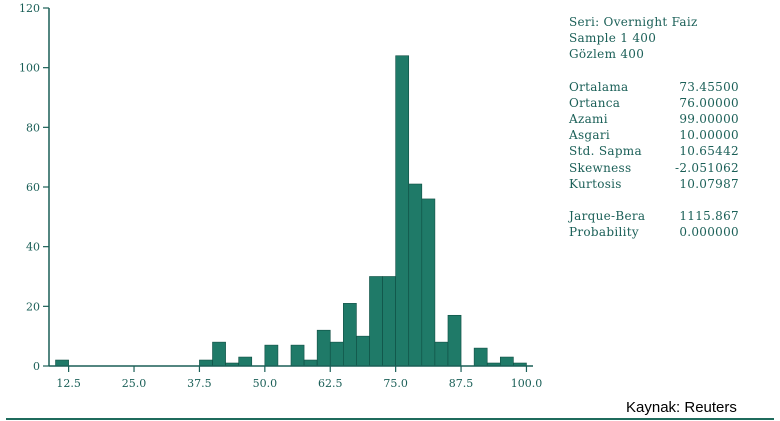 The height and width of the screenshot is (421, 780). Describe the element at coordinates (29, 68) in the screenshot. I see `y-tick-label: 100` at that location.